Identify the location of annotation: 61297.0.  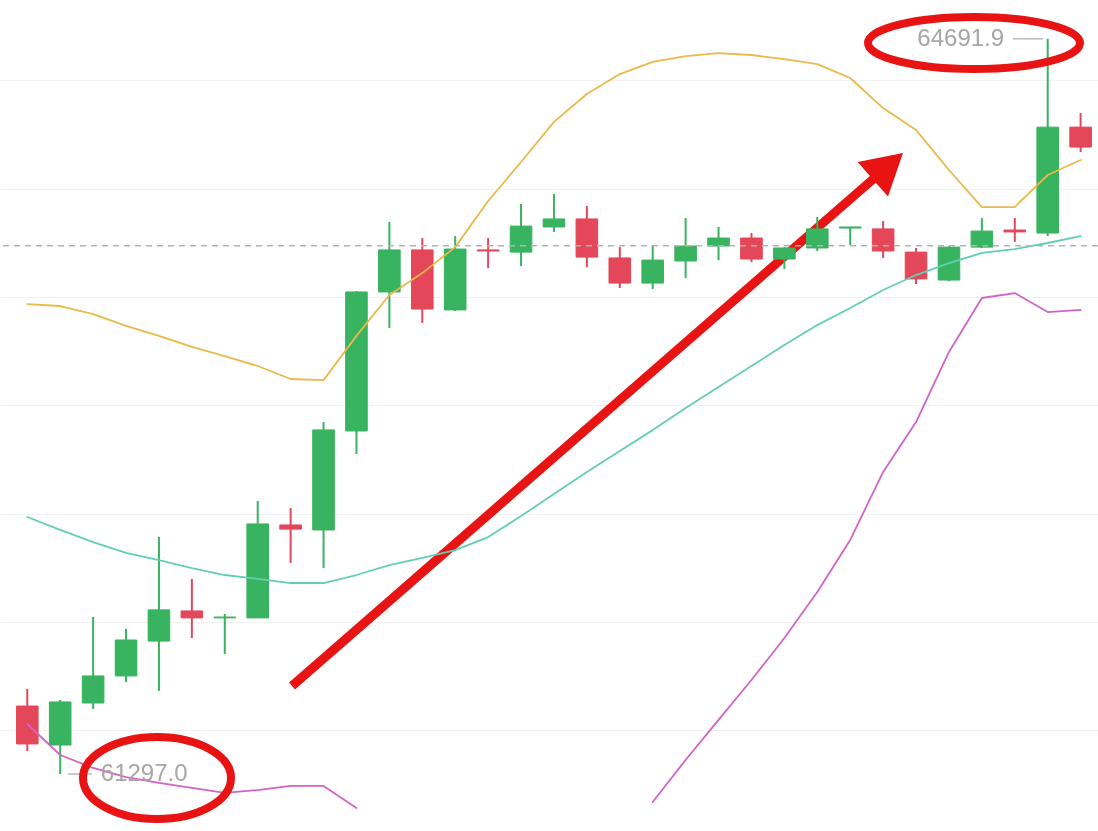
(144, 773).